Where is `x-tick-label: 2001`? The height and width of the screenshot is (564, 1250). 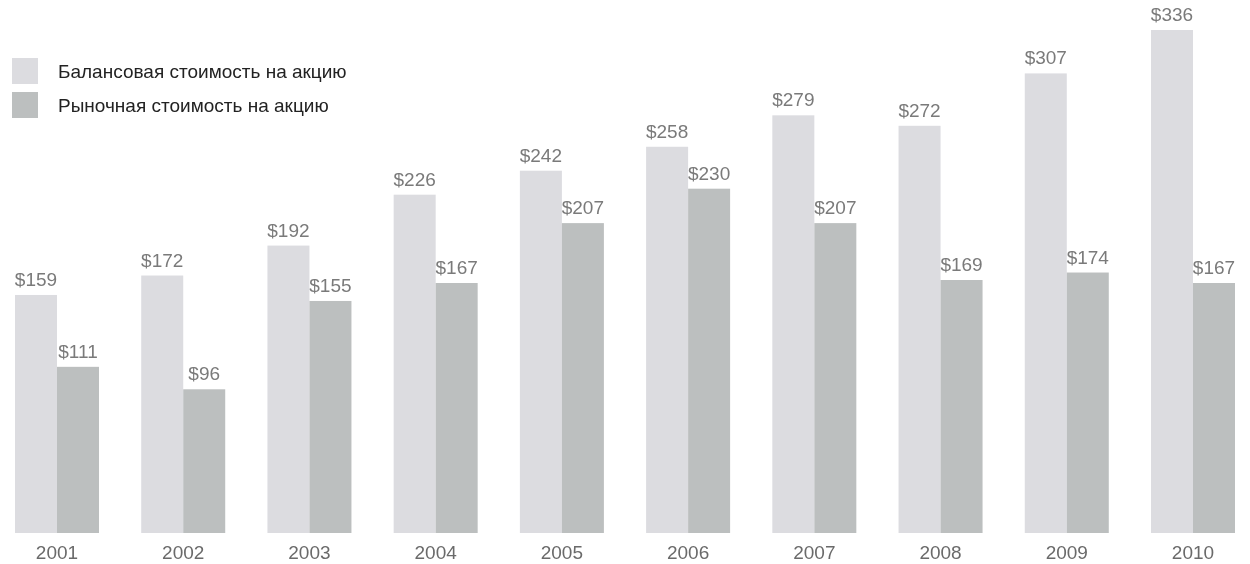 x-tick-label: 2001 is located at coordinates (57, 552).